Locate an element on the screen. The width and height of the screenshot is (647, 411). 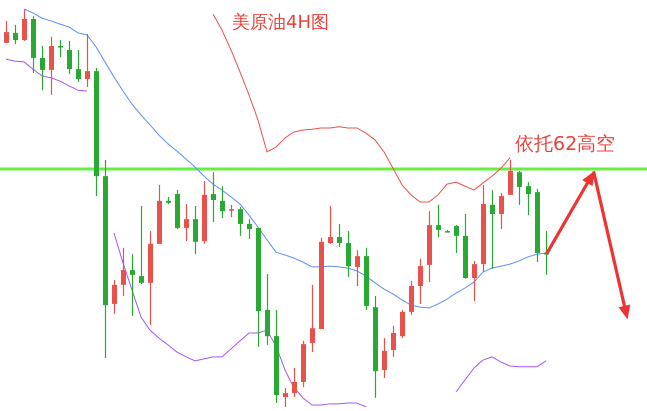
chart-title: 美原油4H图 is located at coordinates (280, 22).